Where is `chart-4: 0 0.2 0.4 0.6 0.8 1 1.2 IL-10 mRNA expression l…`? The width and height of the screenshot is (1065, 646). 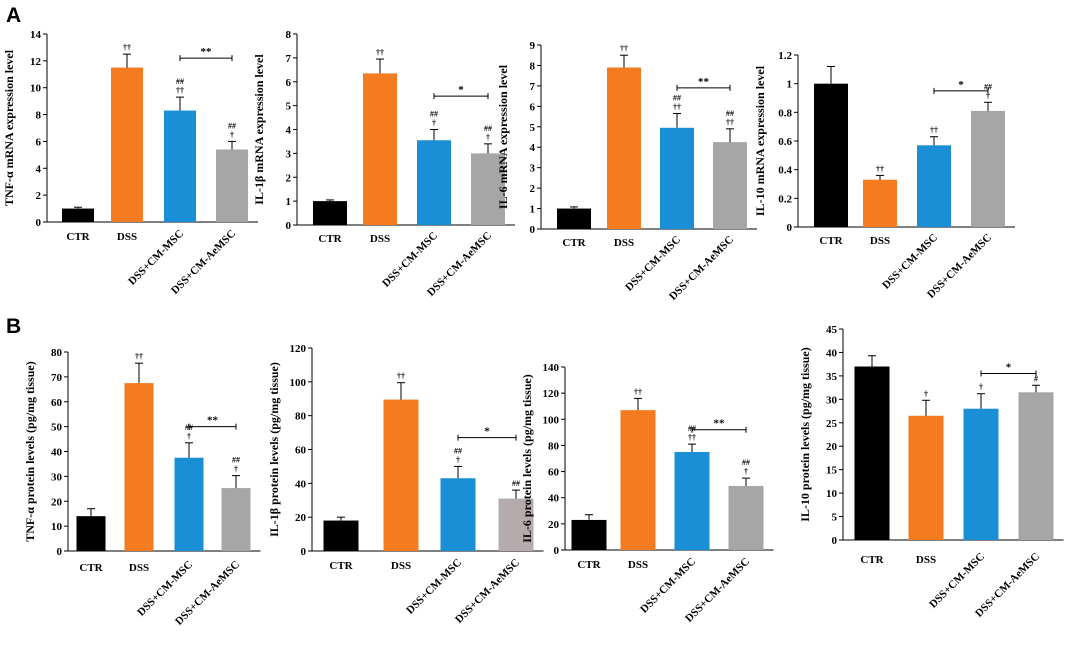 chart-4: 0 0.2 0.4 0.6 0.8 1 1.2 IL-10 mRNA expression l… is located at coordinates (884, 175).